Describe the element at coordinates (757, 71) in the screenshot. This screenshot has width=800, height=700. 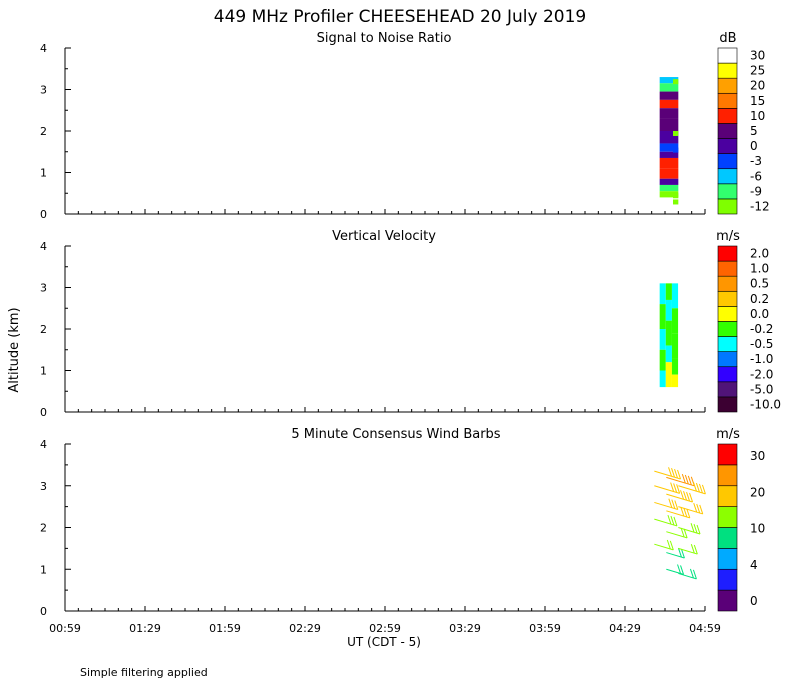
I see `snr-colorbar-label: 25` at that location.